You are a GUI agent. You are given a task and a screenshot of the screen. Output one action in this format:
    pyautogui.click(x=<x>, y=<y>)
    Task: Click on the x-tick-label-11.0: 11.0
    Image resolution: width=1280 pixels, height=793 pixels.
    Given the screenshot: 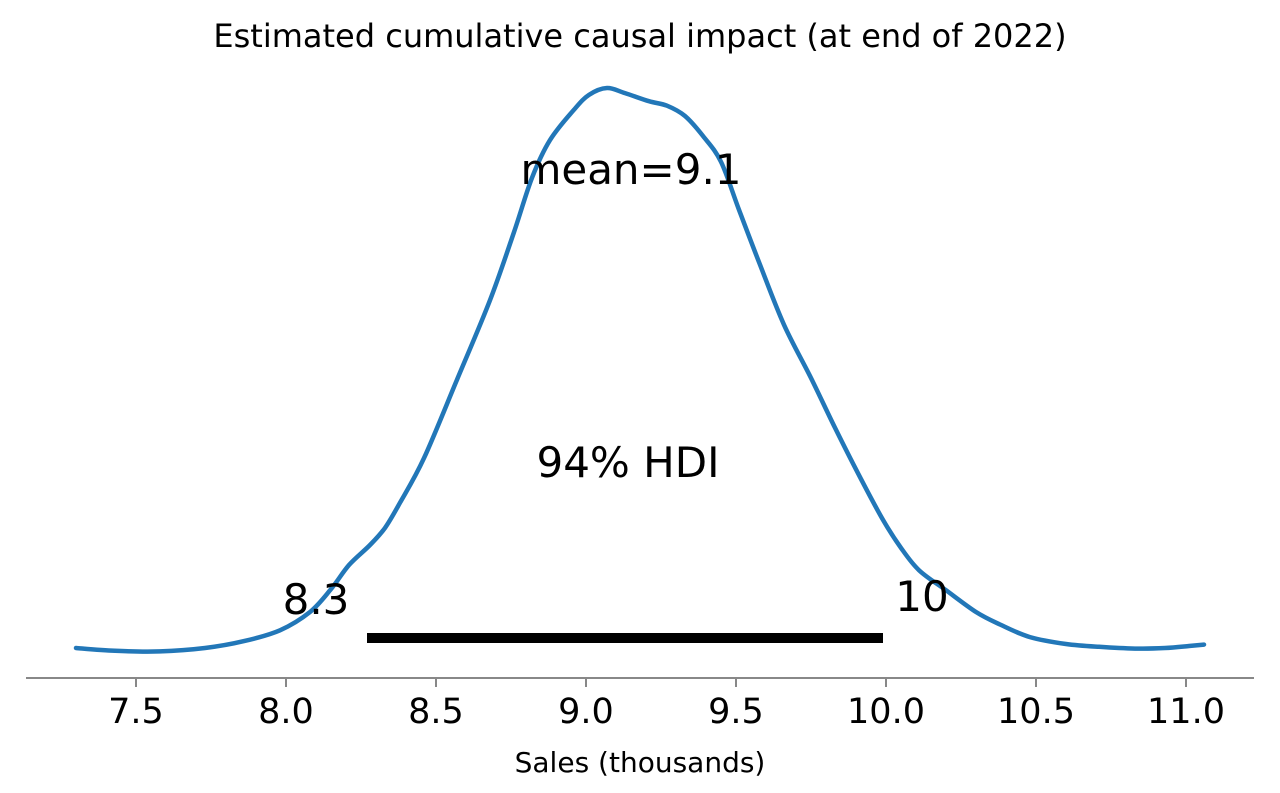 What is the action you would take?
    pyautogui.click(x=1186, y=712)
    